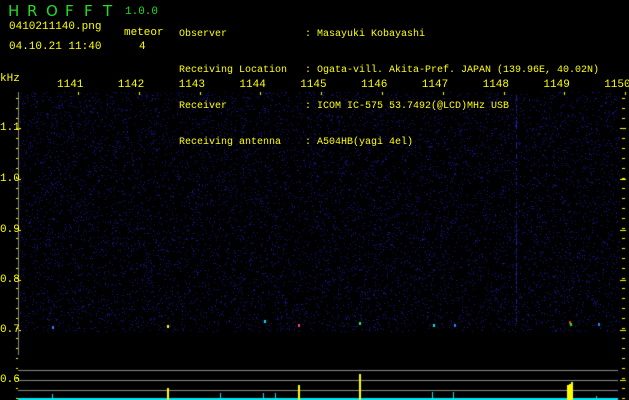 This screenshot has height=400, width=629. What do you see at coordinates (55, 27) in the screenshot?
I see `file-name: 0410211140.png` at bounding box center [55, 27].